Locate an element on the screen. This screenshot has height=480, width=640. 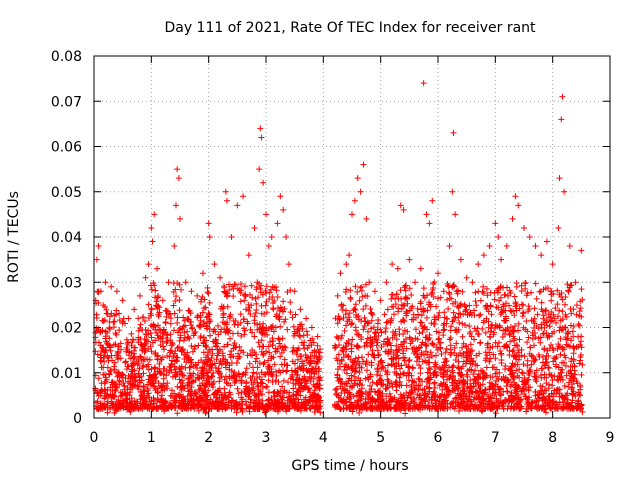
y-tick-label: 0.04 is located at coordinates (66, 238).